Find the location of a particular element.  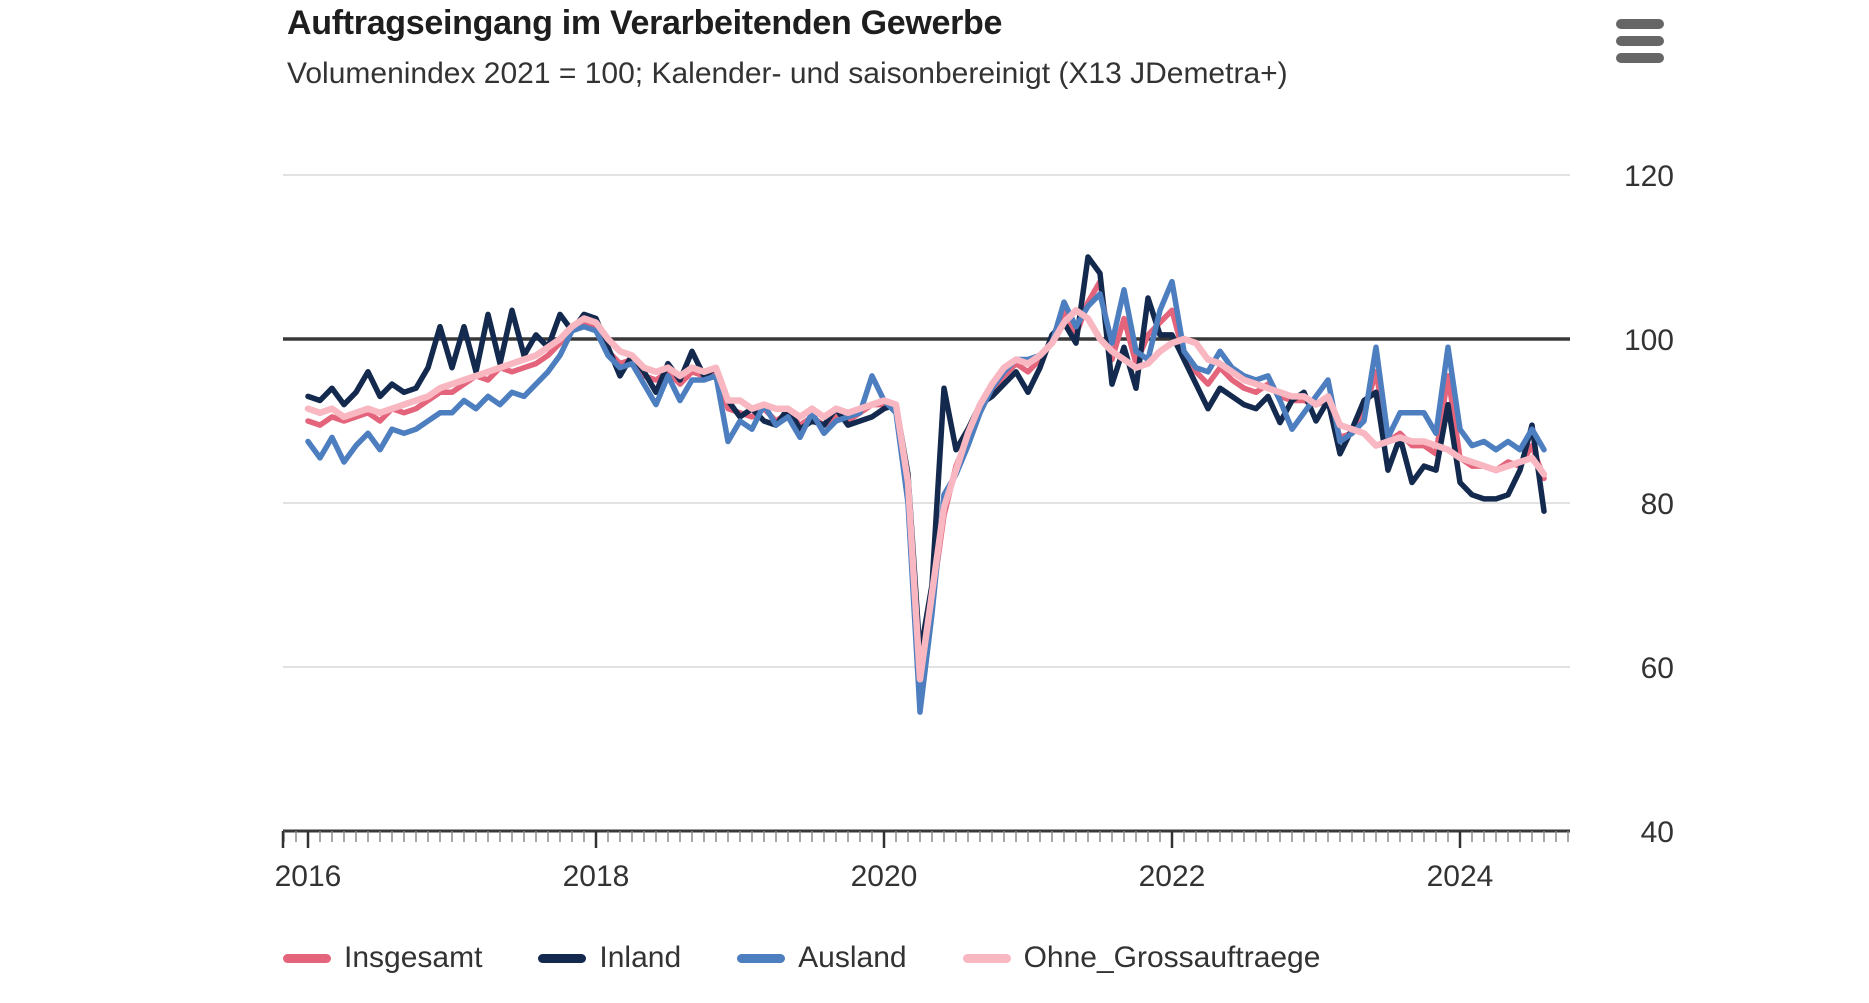

x-axis-label: 2020 is located at coordinates (884, 876).